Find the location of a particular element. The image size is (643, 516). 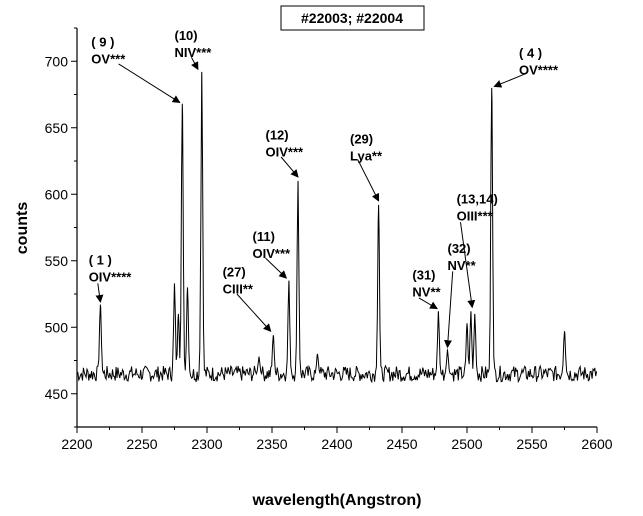

peak-index-label: (27) is located at coordinates (234, 272).